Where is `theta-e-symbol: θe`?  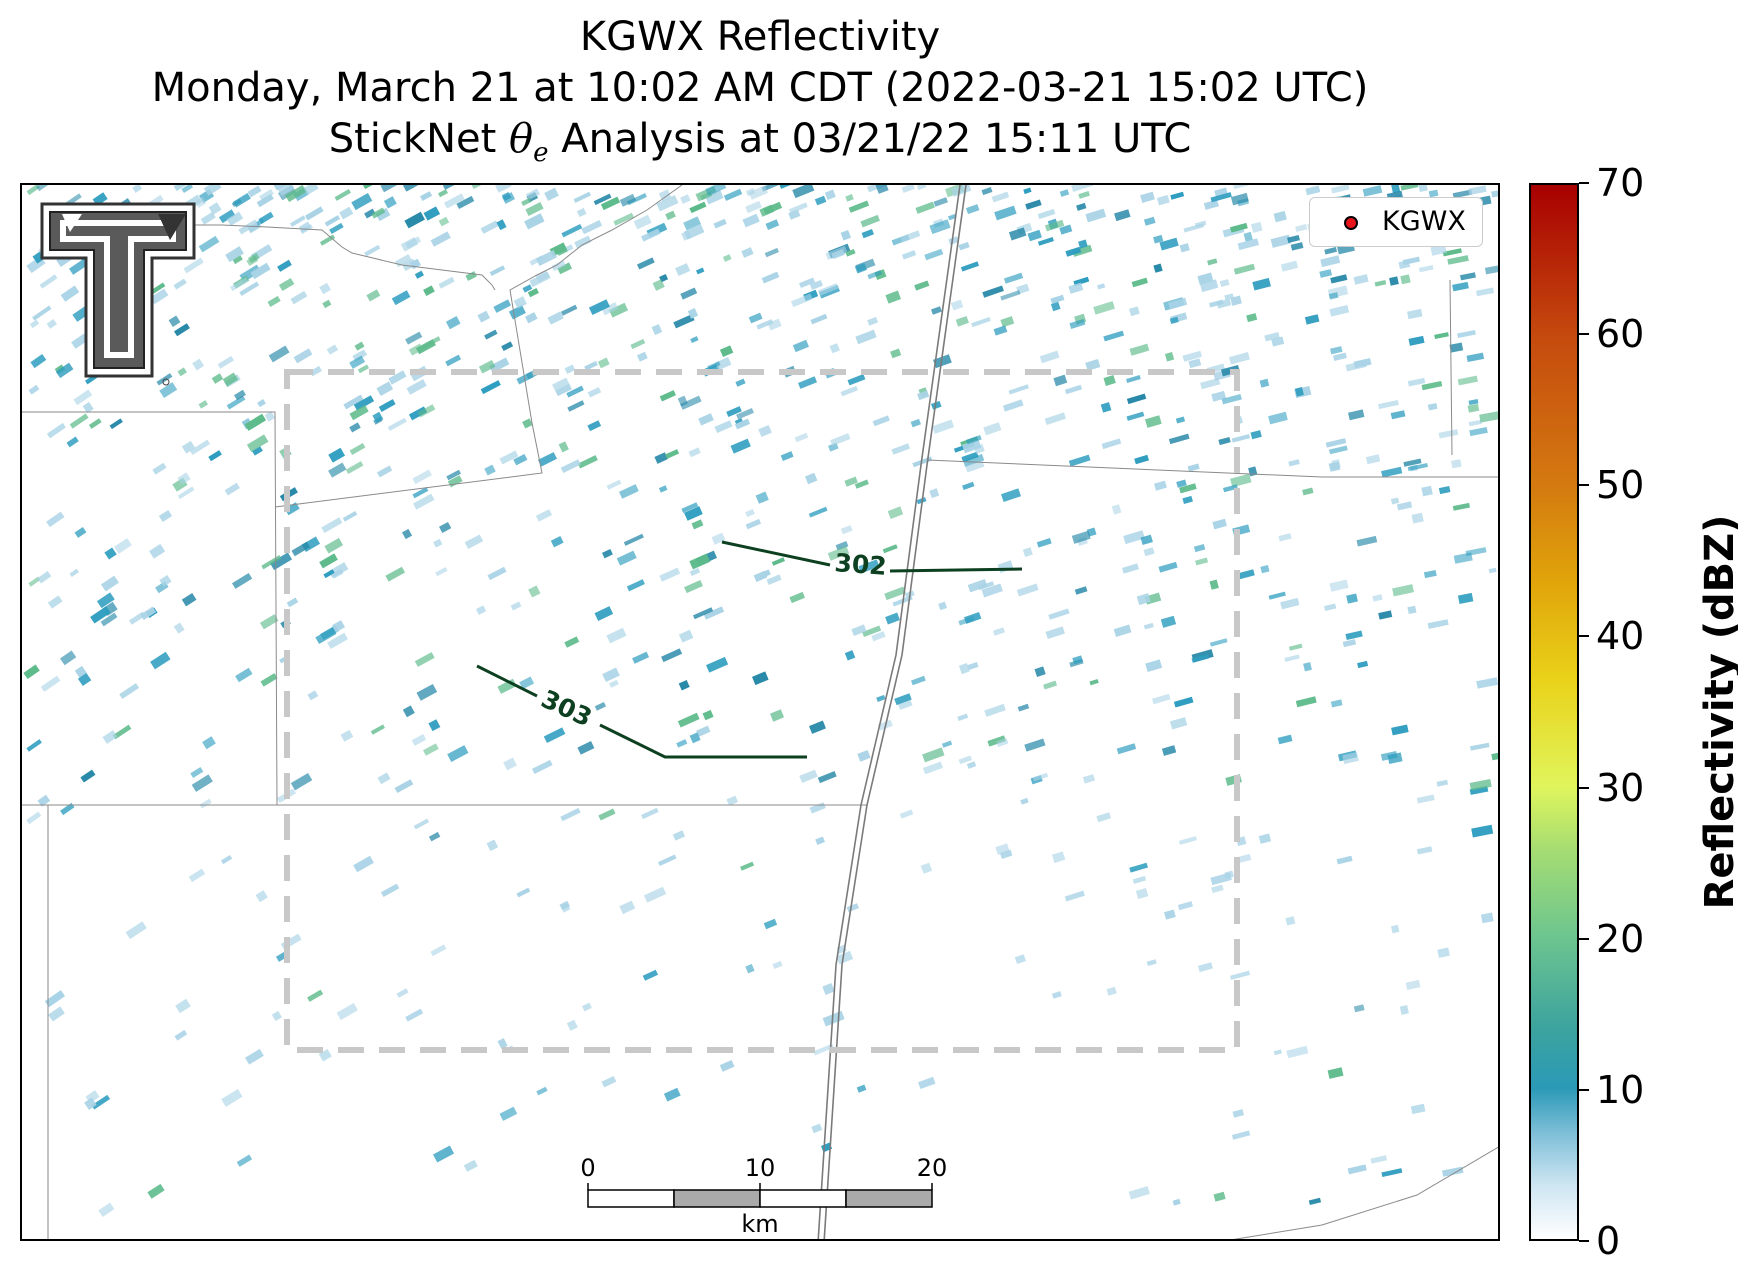
theta-e-symbol: θe is located at coordinates (529, 142).